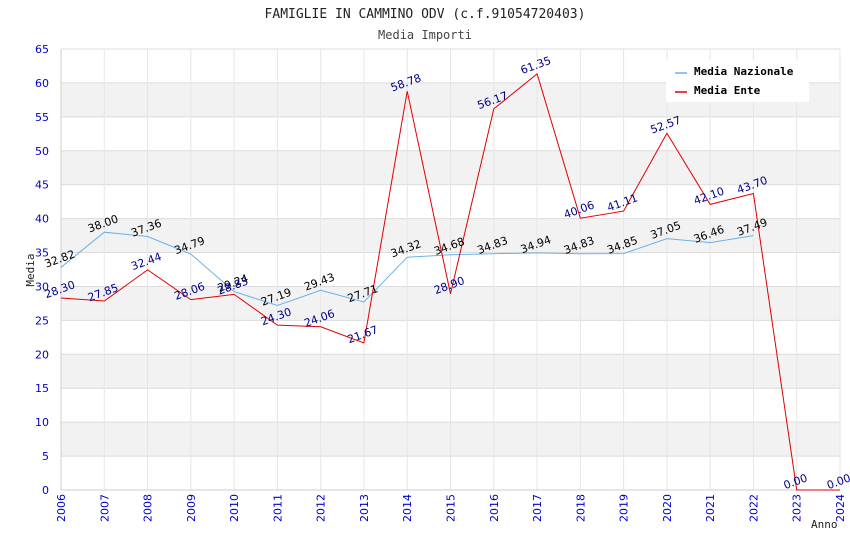  Describe the element at coordinates (753, 508) in the screenshot. I see `x-tick-label: 2022` at that location.